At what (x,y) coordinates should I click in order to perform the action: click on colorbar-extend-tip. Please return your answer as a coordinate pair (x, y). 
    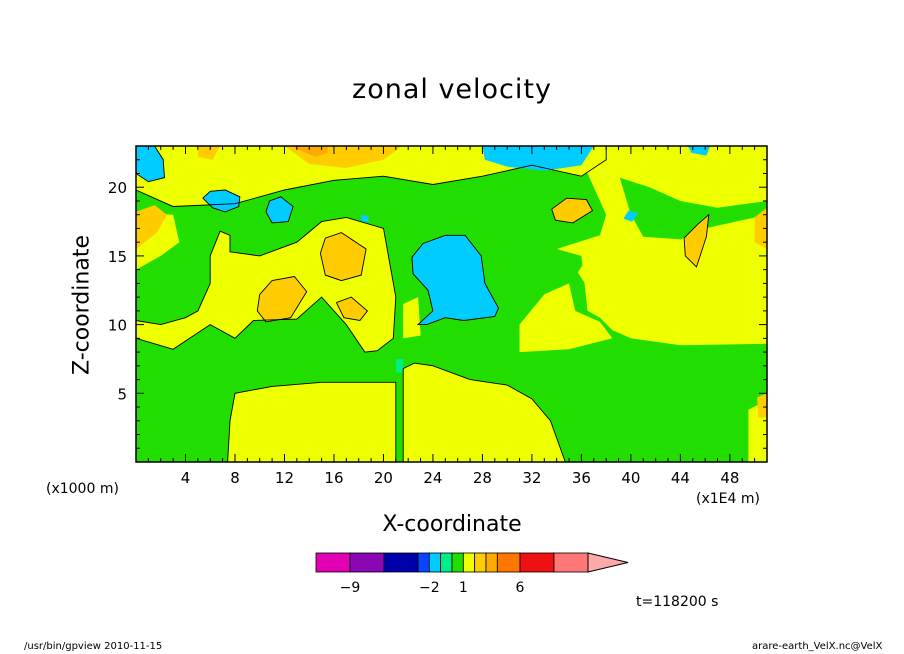
    Looking at the image, I should click on (608, 562).